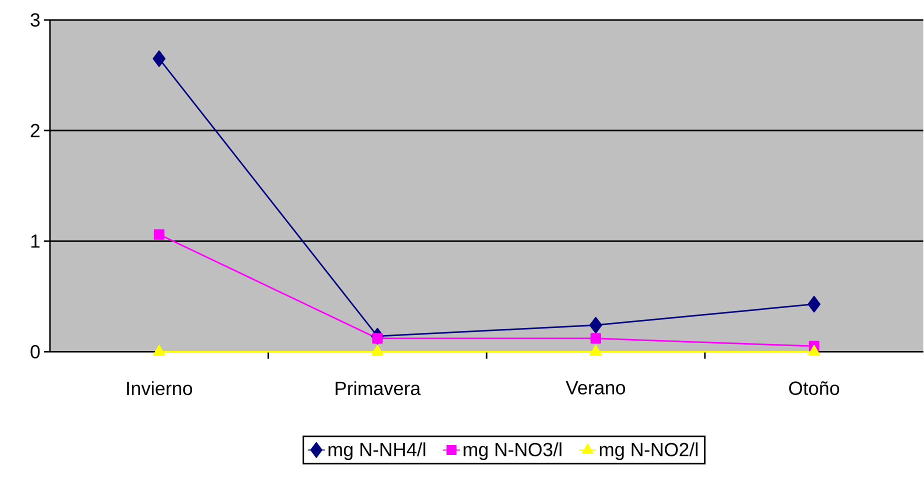 The image size is (924, 494). Describe the element at coordinates (513, 451) in the screenshot. I see `legend-label: mg N-NO3/l` at that location.